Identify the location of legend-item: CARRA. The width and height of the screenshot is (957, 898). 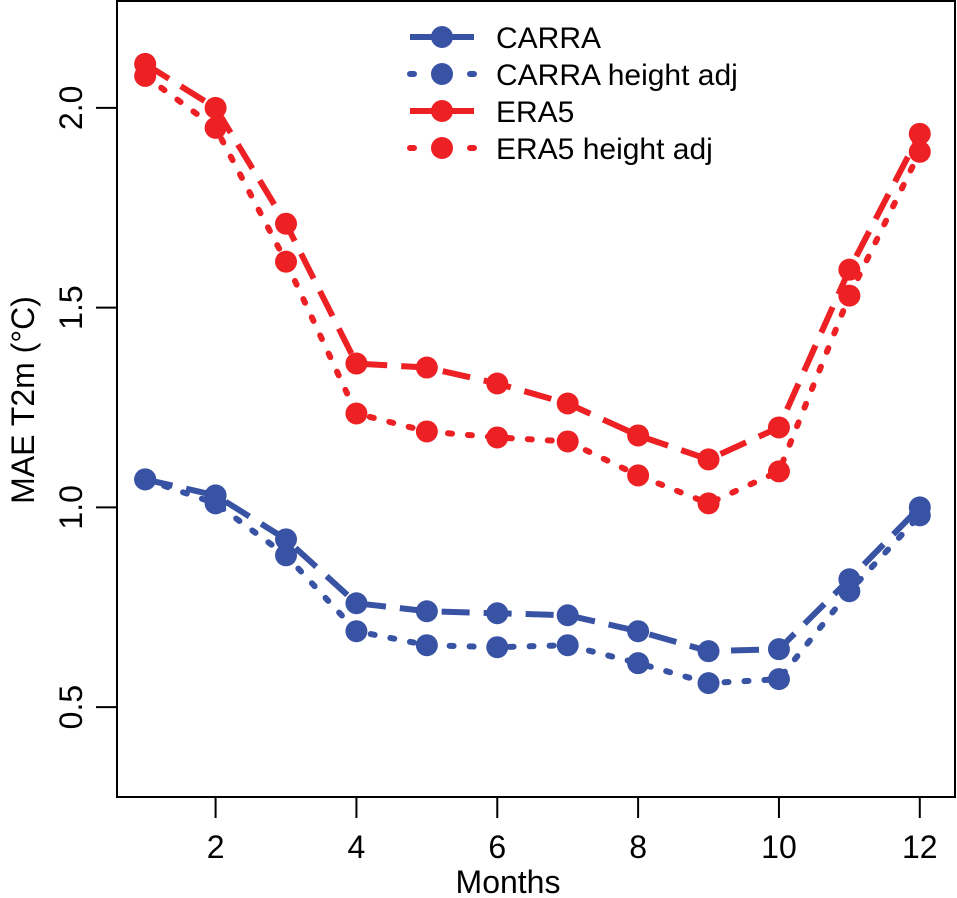
(505, 38).